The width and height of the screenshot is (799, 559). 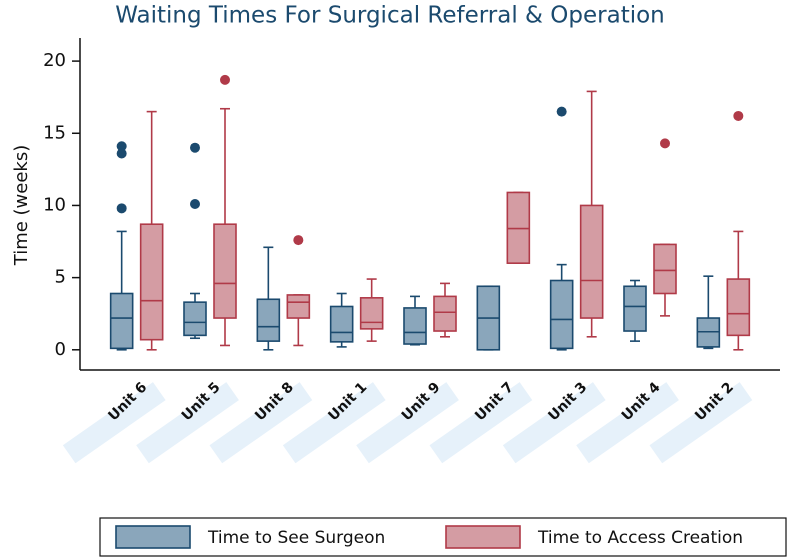 I want to click on y-axis-label: Time (weeks), so click(x=21, y=206).